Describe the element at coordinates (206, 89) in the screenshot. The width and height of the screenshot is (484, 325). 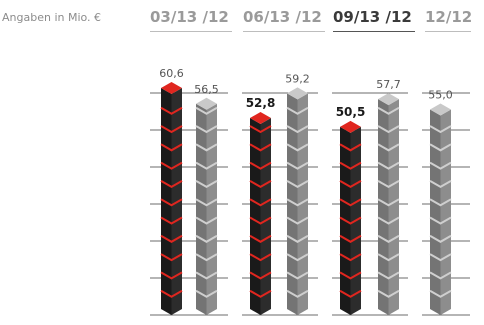
I see `value-label: 56,5` at that location.